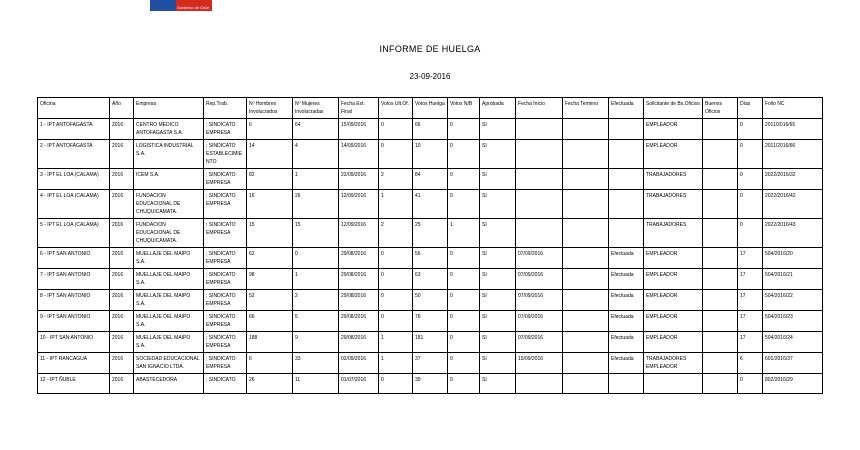 The width and height of the screenshot is (860, 450). Describe the element at coordinates (269, 363) in the screenshot. I see `table-cell: 6` at that location.